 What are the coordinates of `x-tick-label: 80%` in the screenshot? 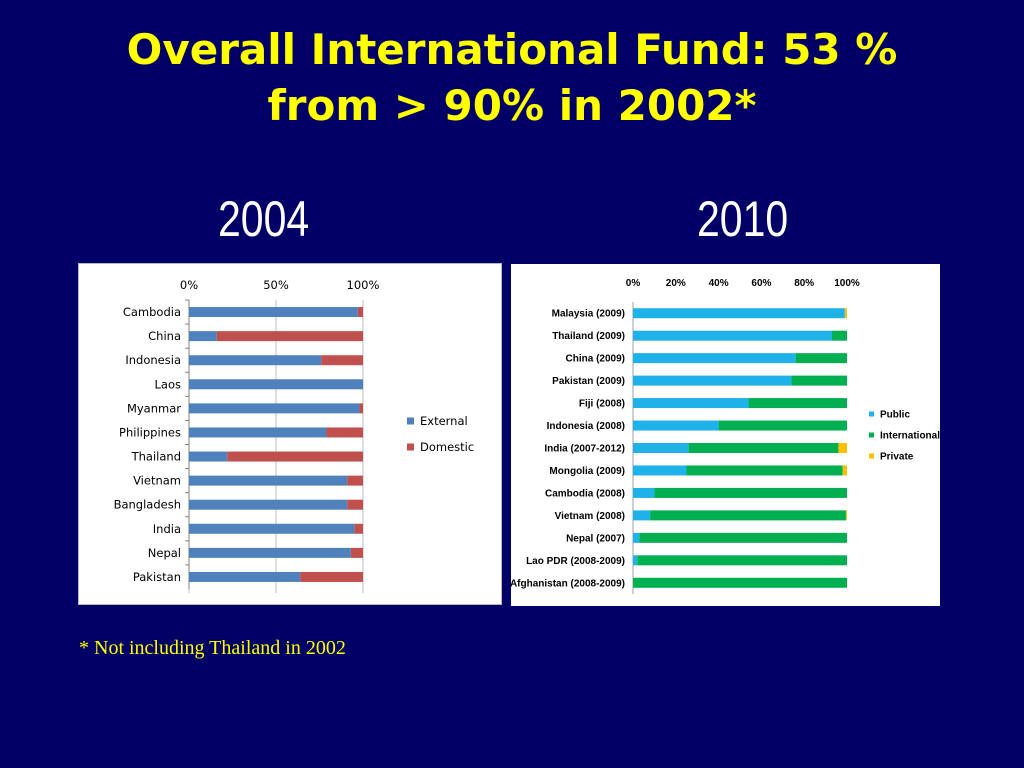 It's located at (804, 283).